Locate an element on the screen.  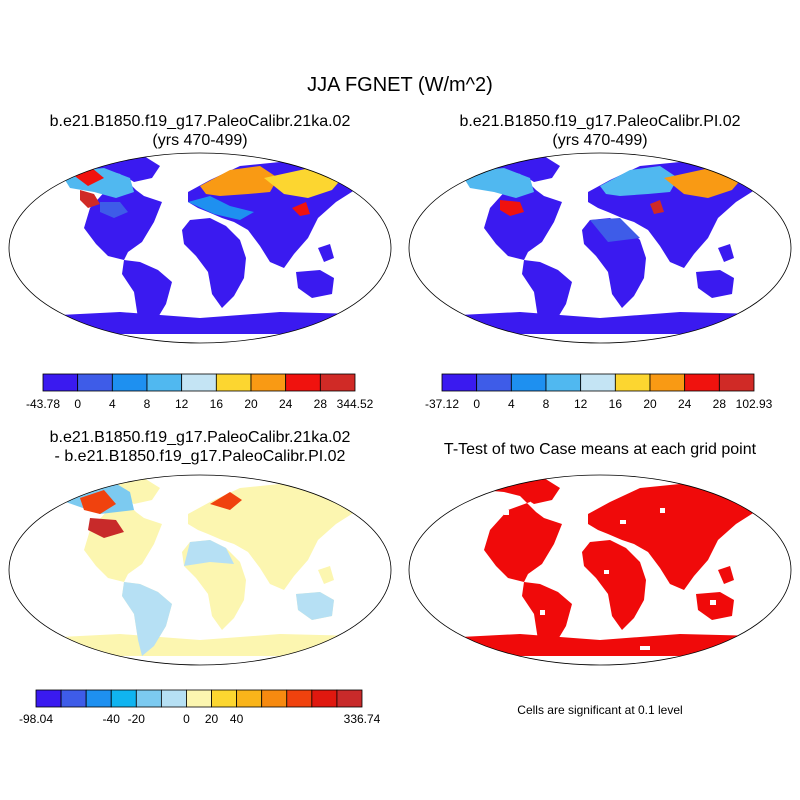
map-outline-ttest is located at coordinates (600, 570).